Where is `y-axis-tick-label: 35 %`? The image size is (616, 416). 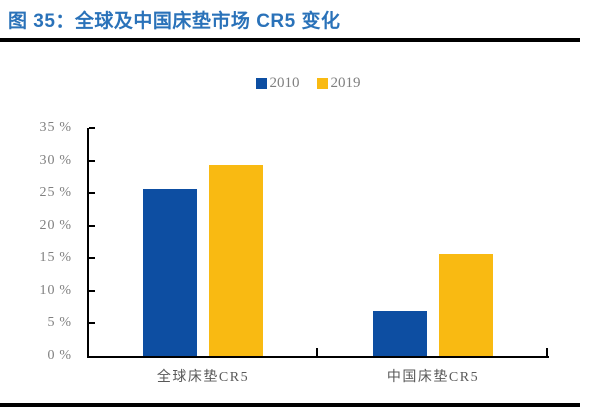 y-axis-tick-label: 35 % is located at coordinates (55, 127).